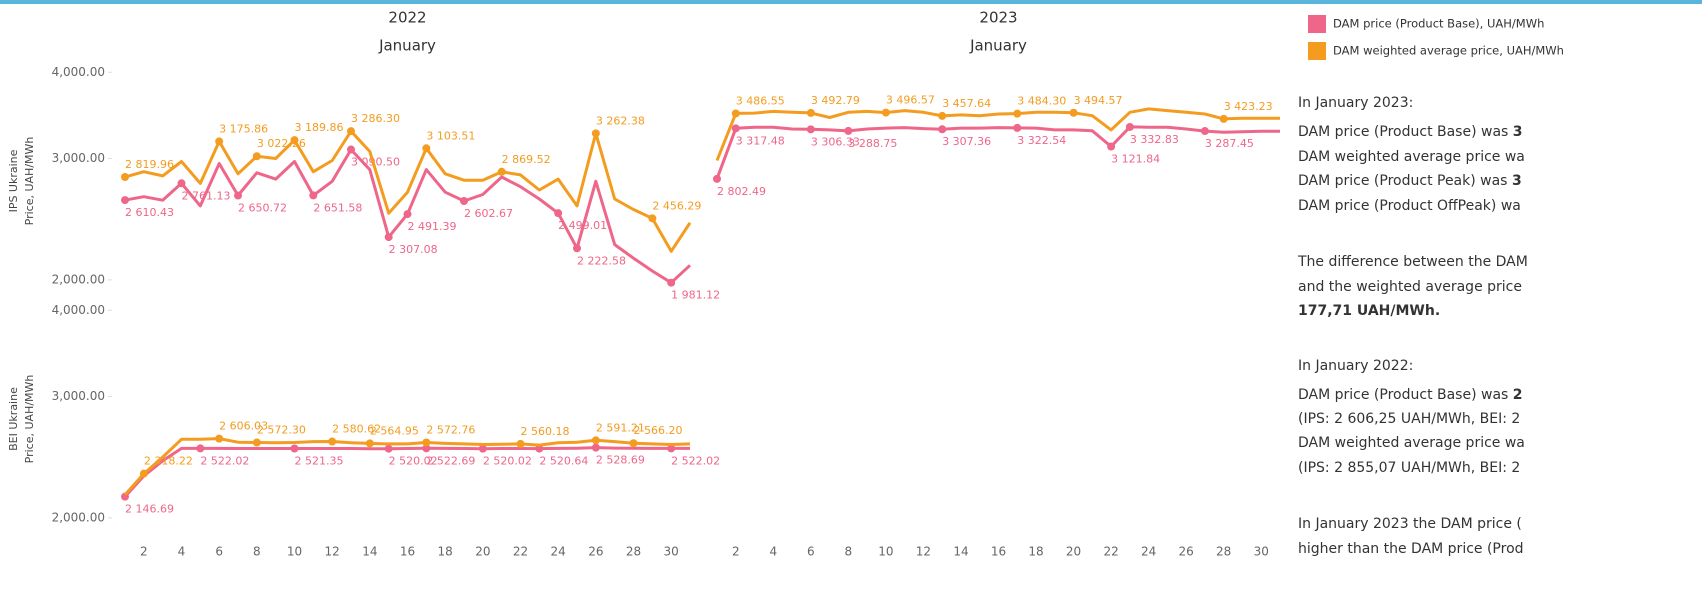  Describe the element at coordinates (375, 162) in the screenshot. I see `data-label: 3 090.50` at that location.